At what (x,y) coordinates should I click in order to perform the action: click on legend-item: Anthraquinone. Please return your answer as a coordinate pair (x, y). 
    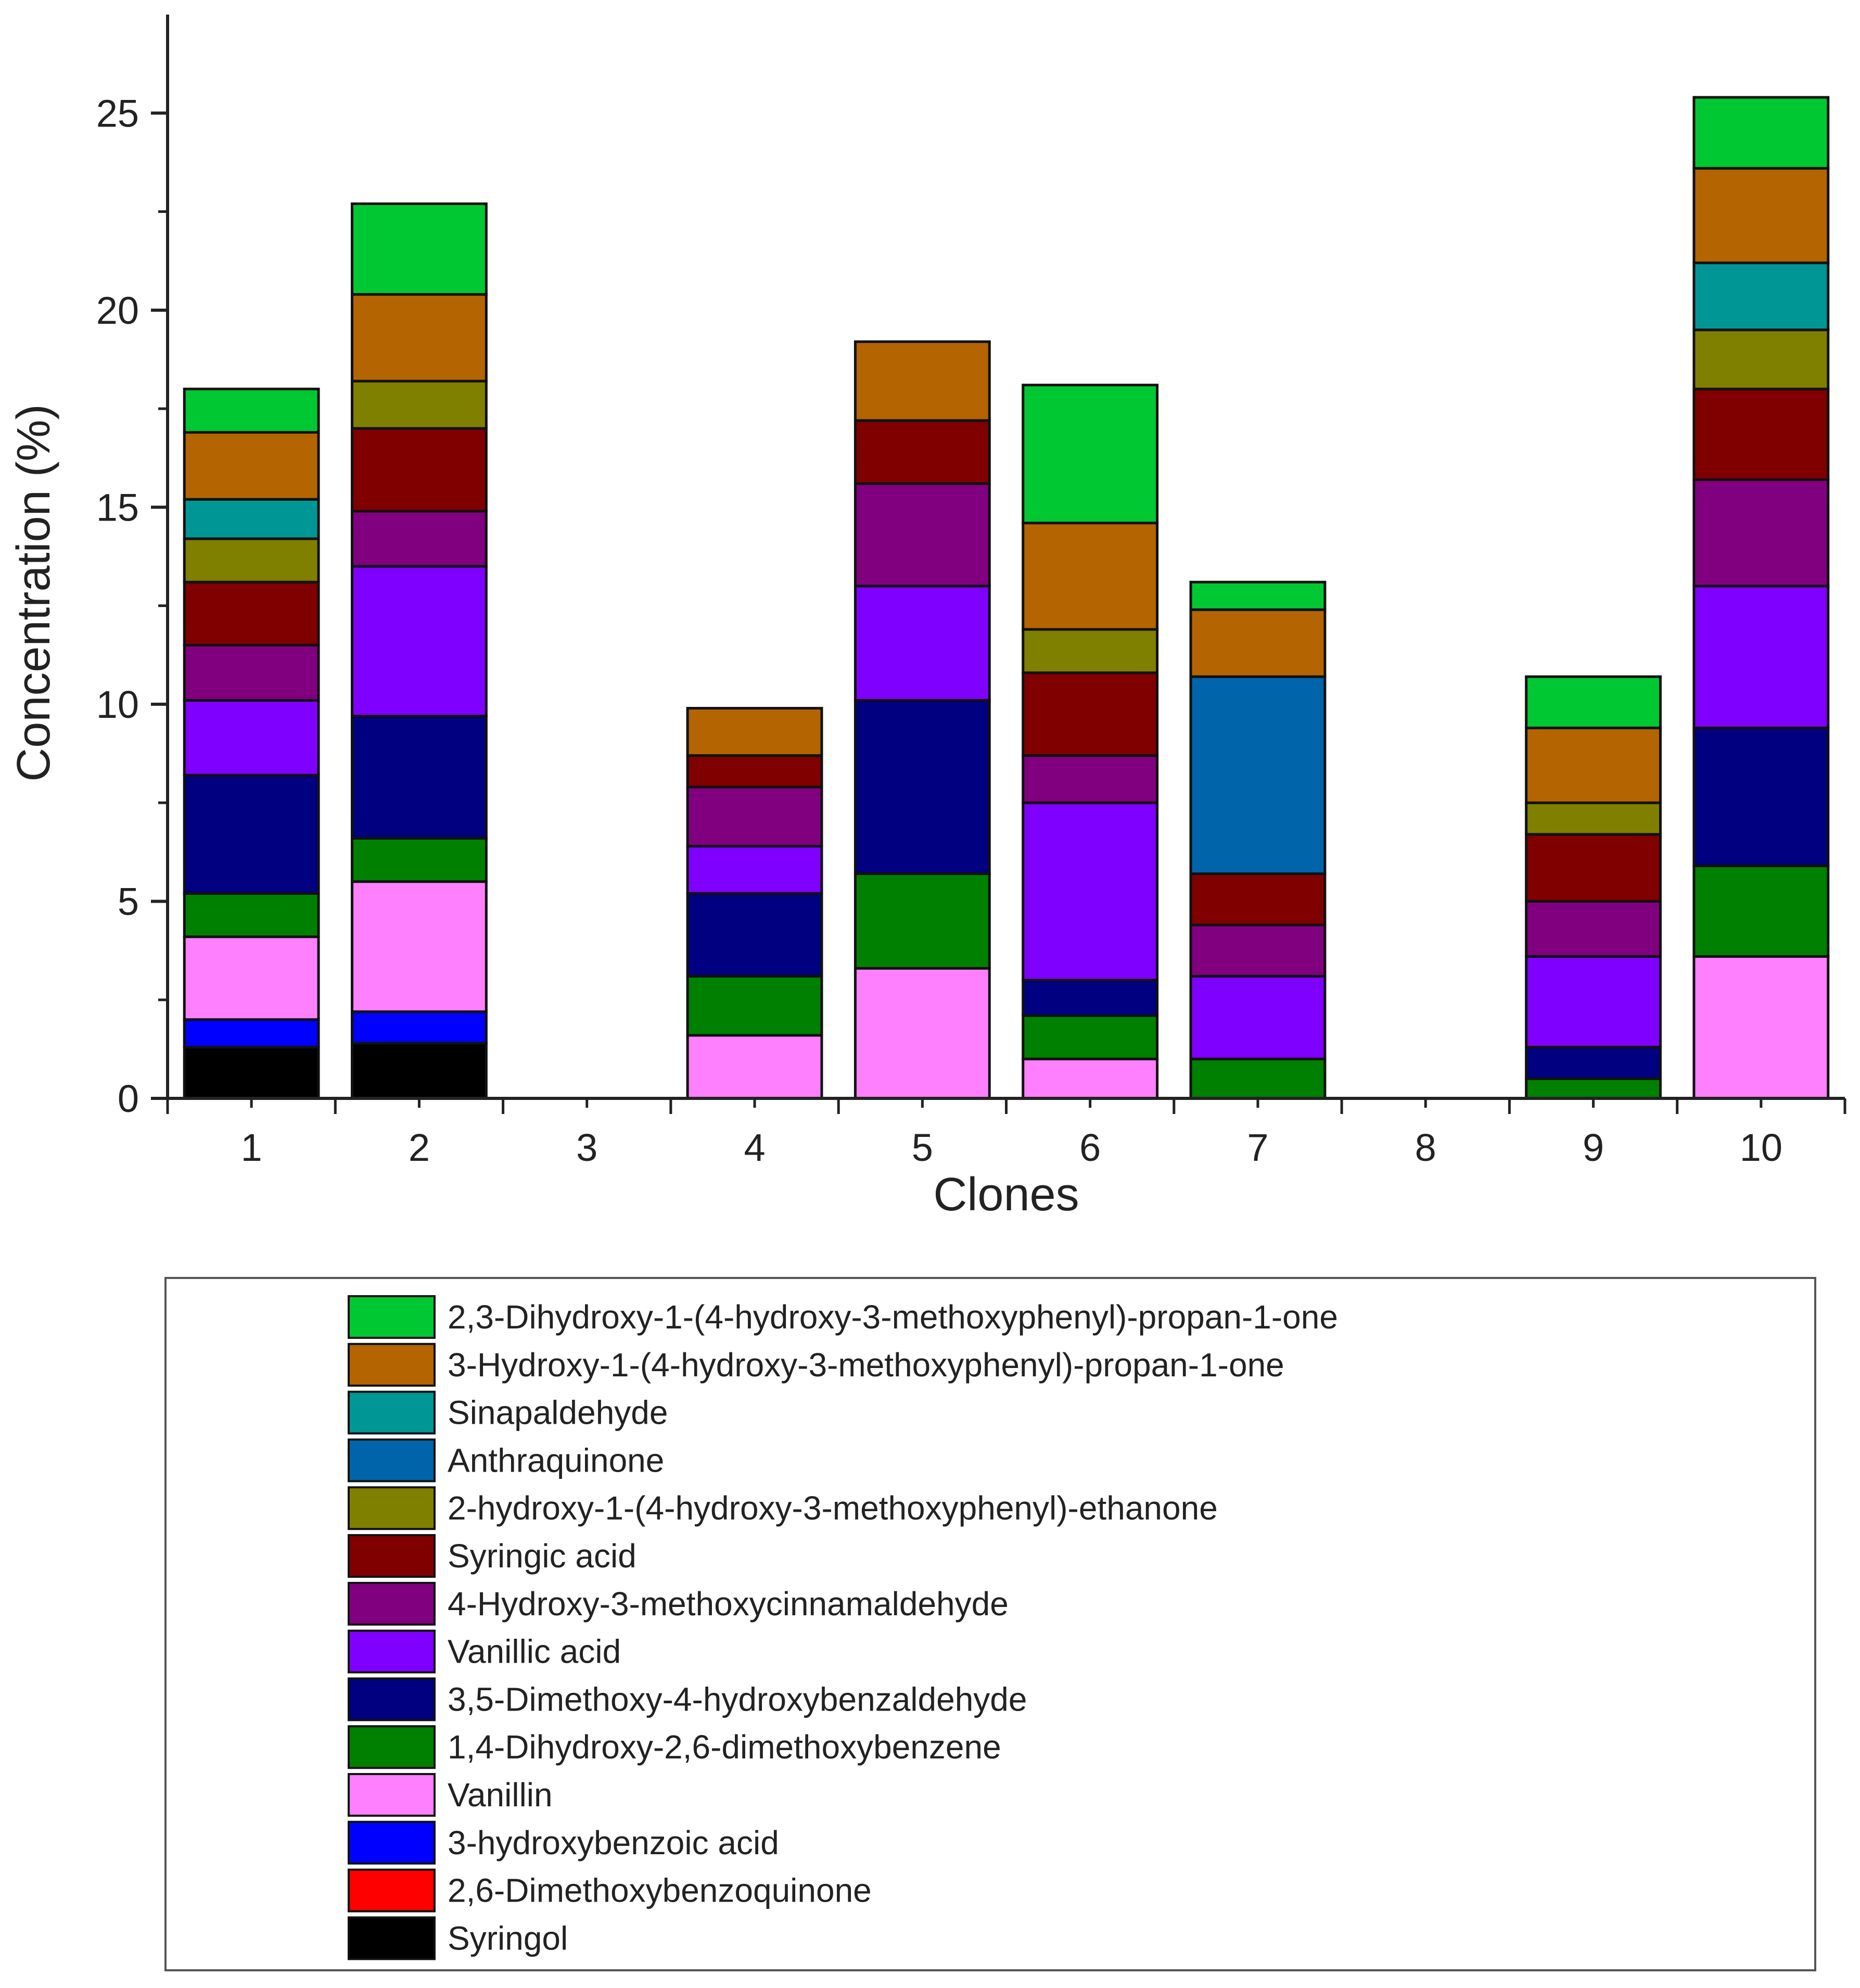
    Looking at the image, I should click on (506, 1460).